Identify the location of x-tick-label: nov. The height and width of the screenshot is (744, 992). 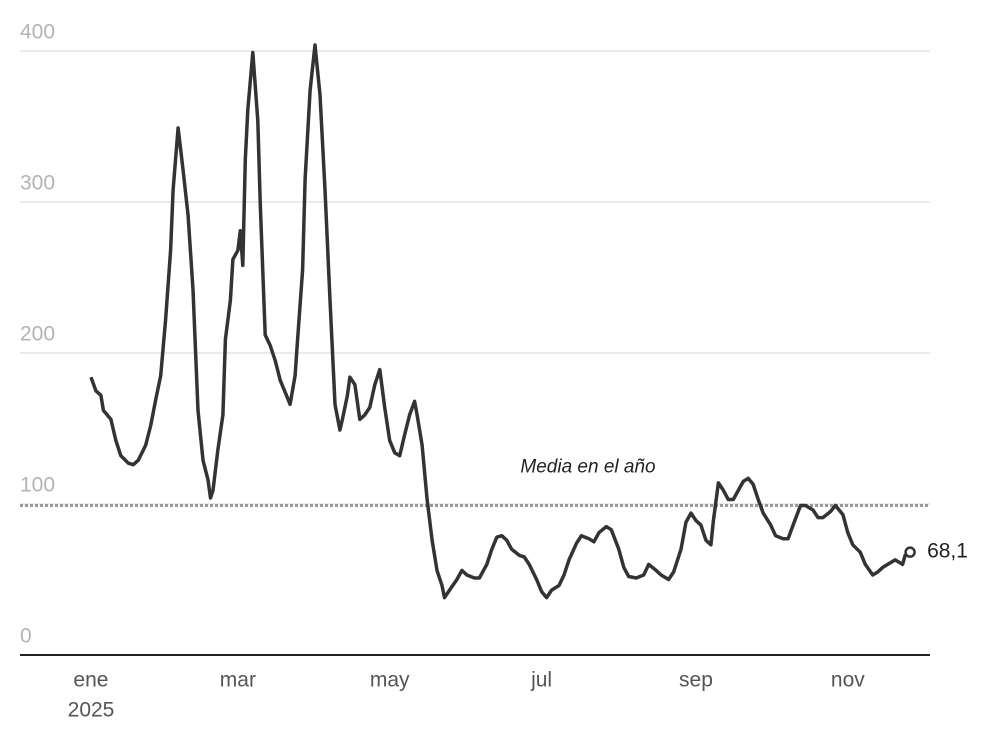
(848, 680).